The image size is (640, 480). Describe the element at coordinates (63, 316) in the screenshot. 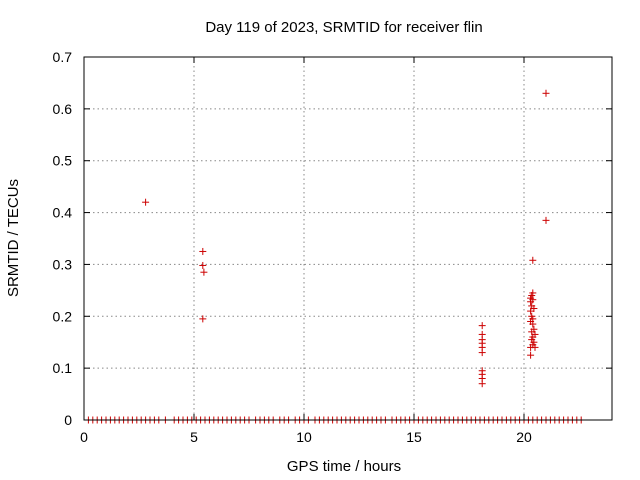

I see `y-tick-label: 0.2` at that location.